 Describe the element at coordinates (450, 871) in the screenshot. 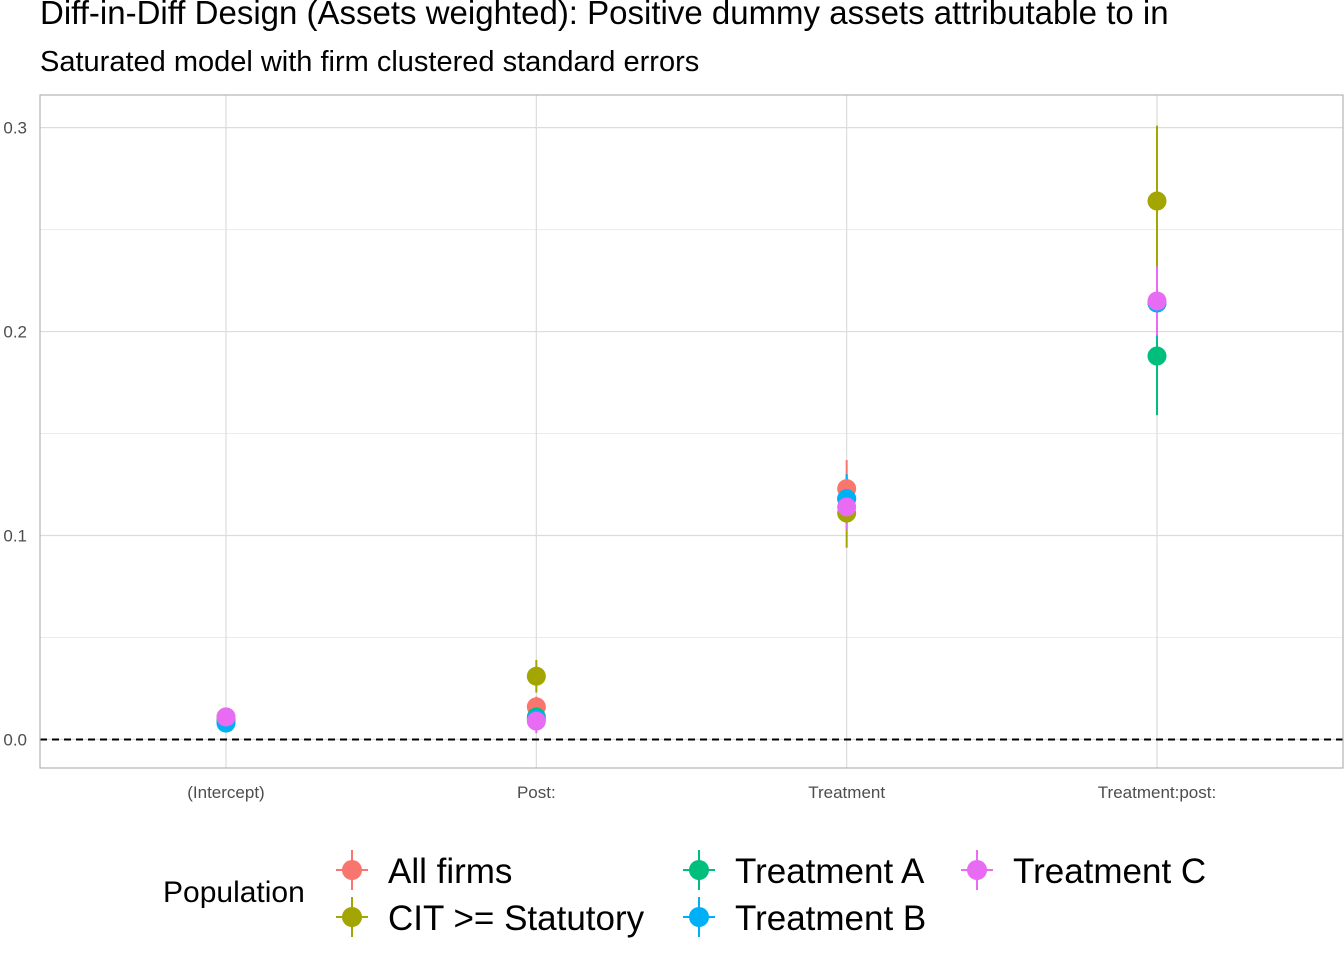

I see `legend-label: All firms` at that location.